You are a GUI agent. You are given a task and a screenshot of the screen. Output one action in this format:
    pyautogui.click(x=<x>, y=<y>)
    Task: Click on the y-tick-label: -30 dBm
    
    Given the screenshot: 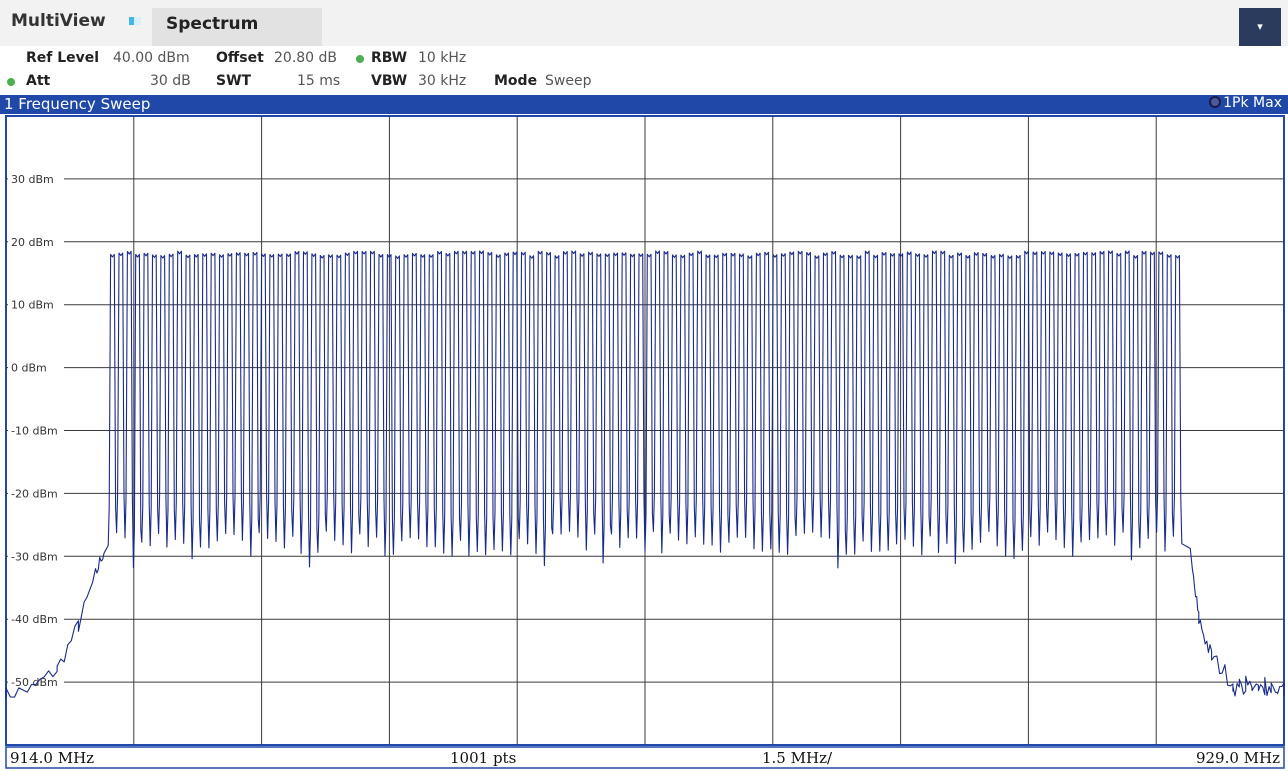 What is the action you would take?
    pyautogui.click(x=34, y=556)
    